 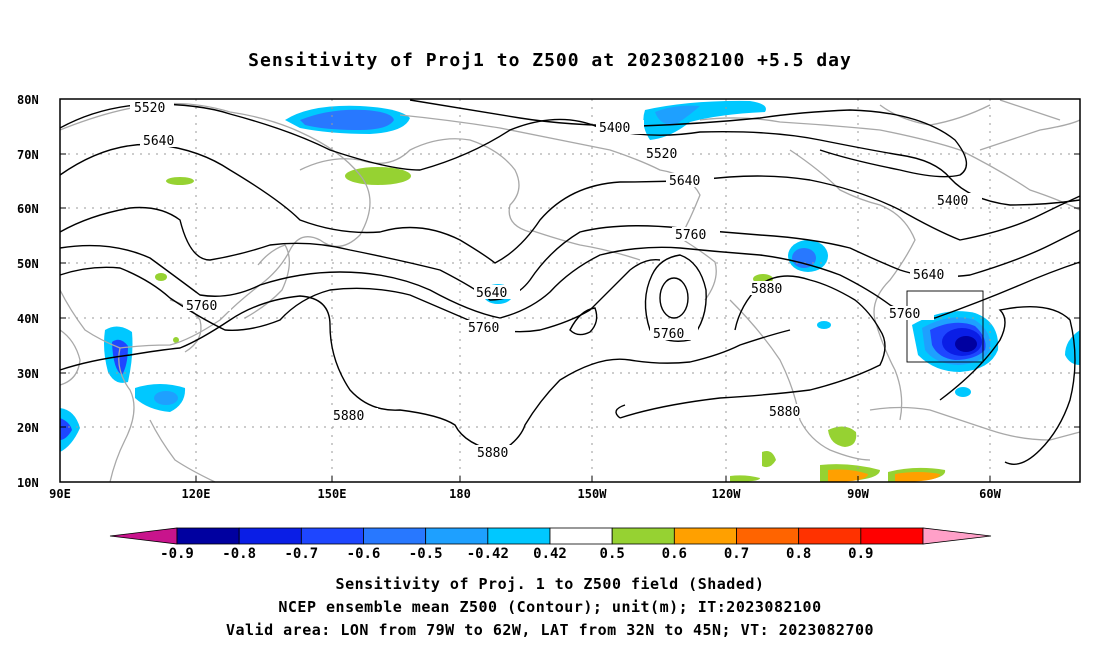 I want to click on lat-label: 70N, so click(x=28, y=155).